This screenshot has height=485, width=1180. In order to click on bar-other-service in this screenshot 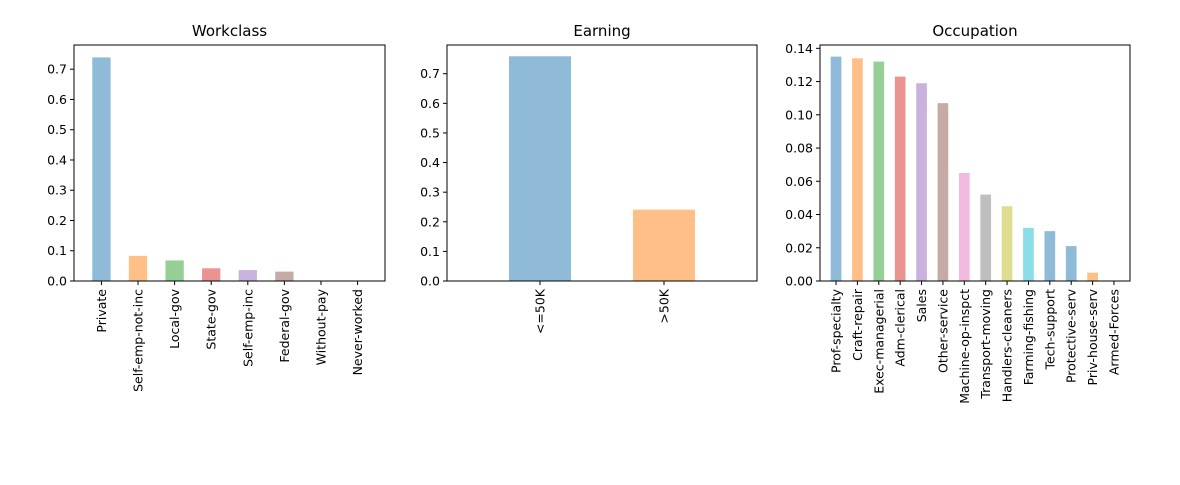, I will do `click(943, 192)`.